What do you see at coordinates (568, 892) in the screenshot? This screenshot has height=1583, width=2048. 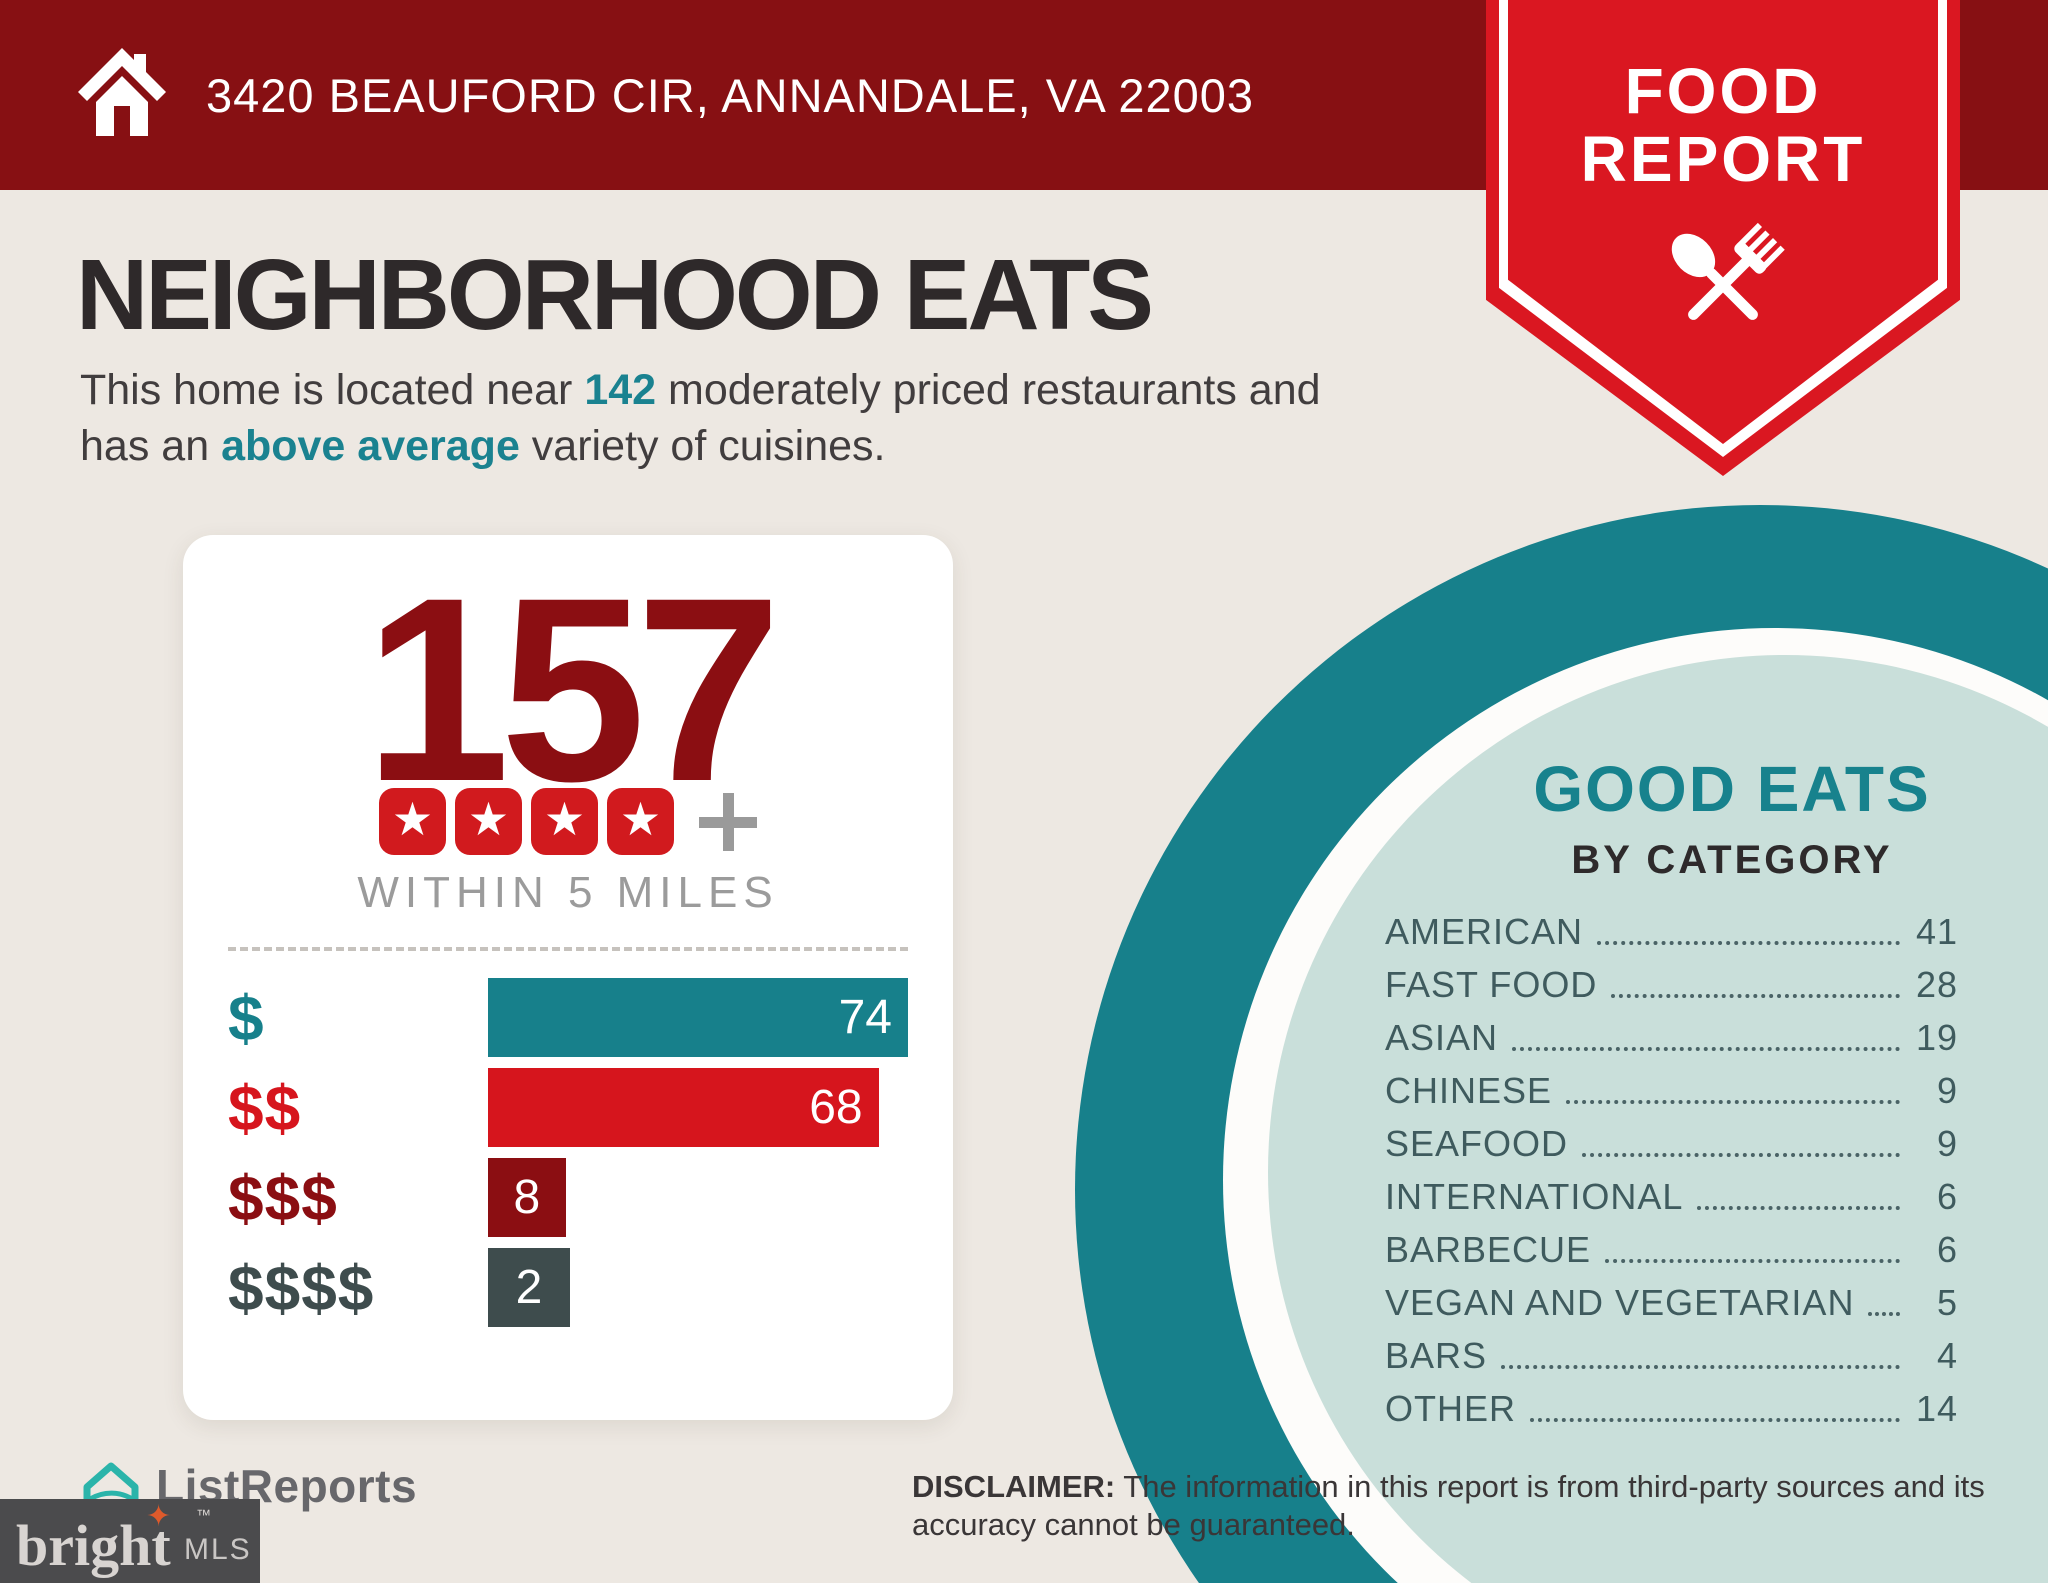 I see `radius-label: WITHIN 5 MILES` at bounding box center [568, 892].